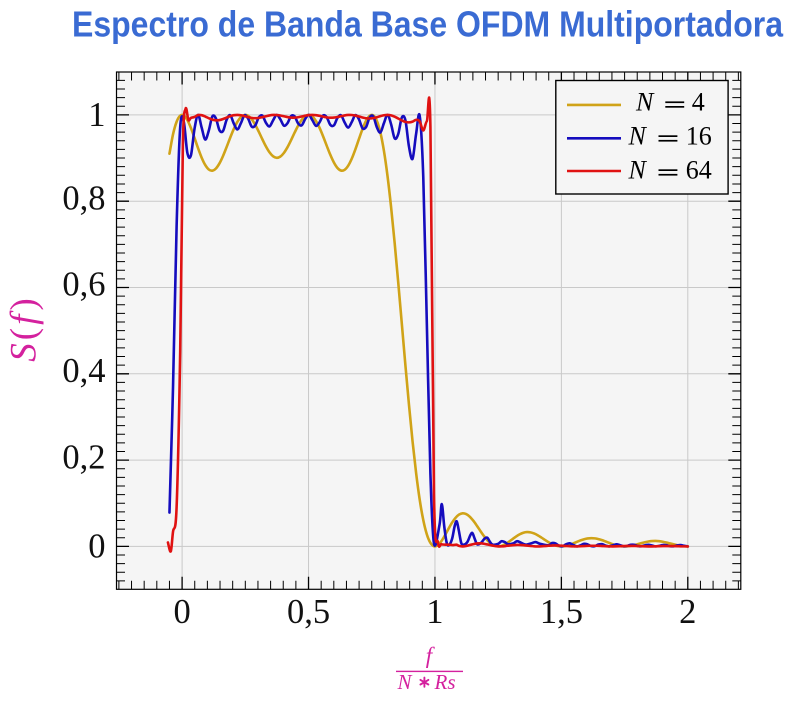  Describe the element at coordinates (83, 285) in the screenshot. I see `svg-text: 0,6` at that location.